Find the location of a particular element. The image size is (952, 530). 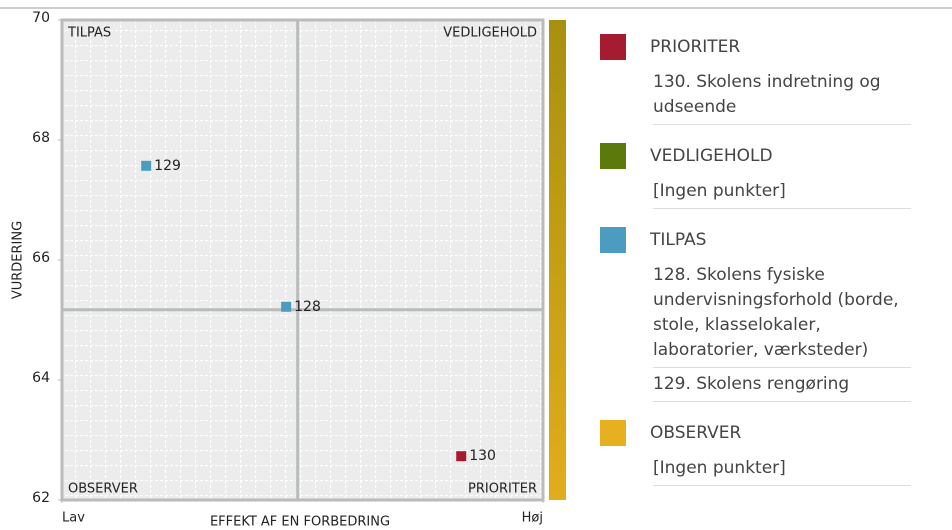

x-tick-label: Lav is located at coordinates (73, 518).